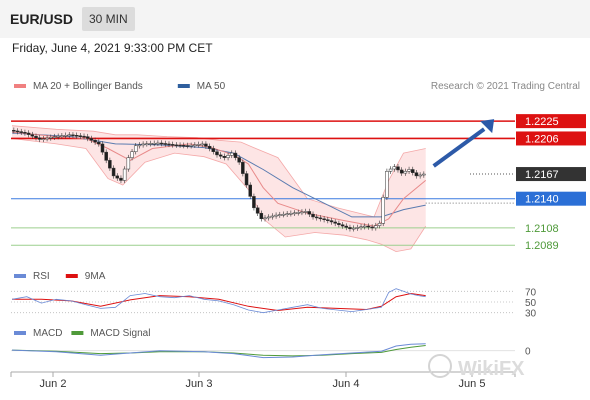 This screenshot has width=590, height=400. What do you see at coordinates (531, 292) in the screenshot?
I see `rsi-level-label-70: 70` at bounding box center [531, 292].